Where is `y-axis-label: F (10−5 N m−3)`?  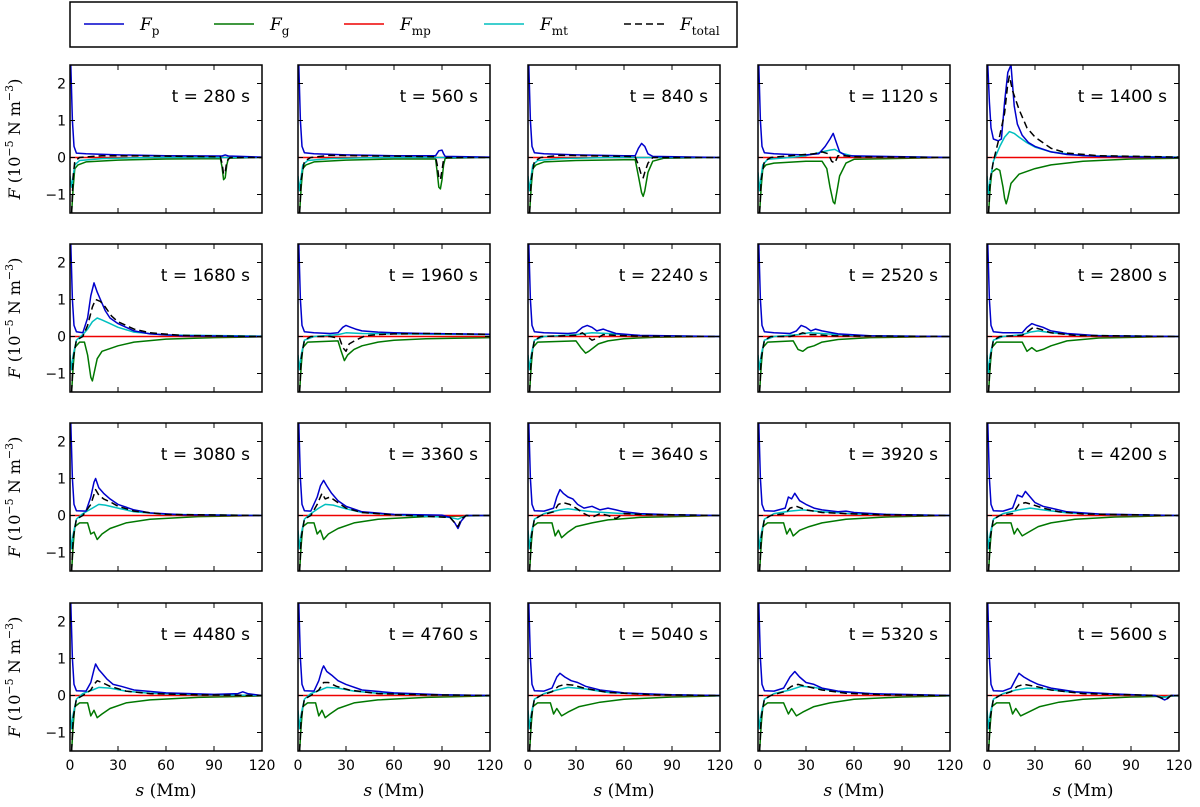 y-axis-label: F (10−5 N m−3) is located at coordinates (13, 678).